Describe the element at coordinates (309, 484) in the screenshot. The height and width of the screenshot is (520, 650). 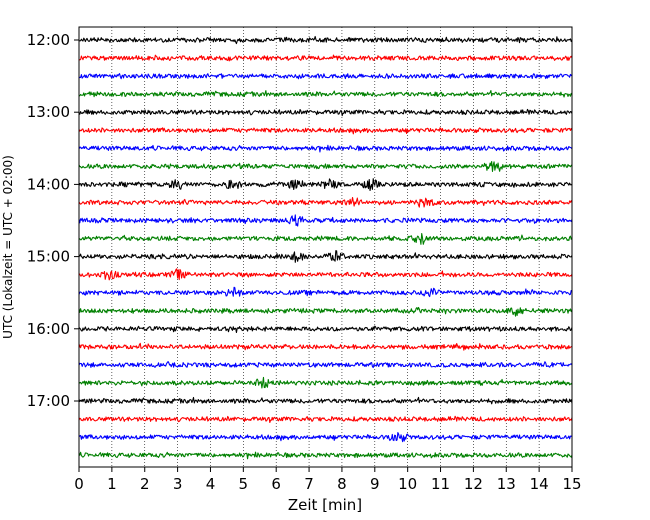
I see `x-tick-label: 7` at that location.